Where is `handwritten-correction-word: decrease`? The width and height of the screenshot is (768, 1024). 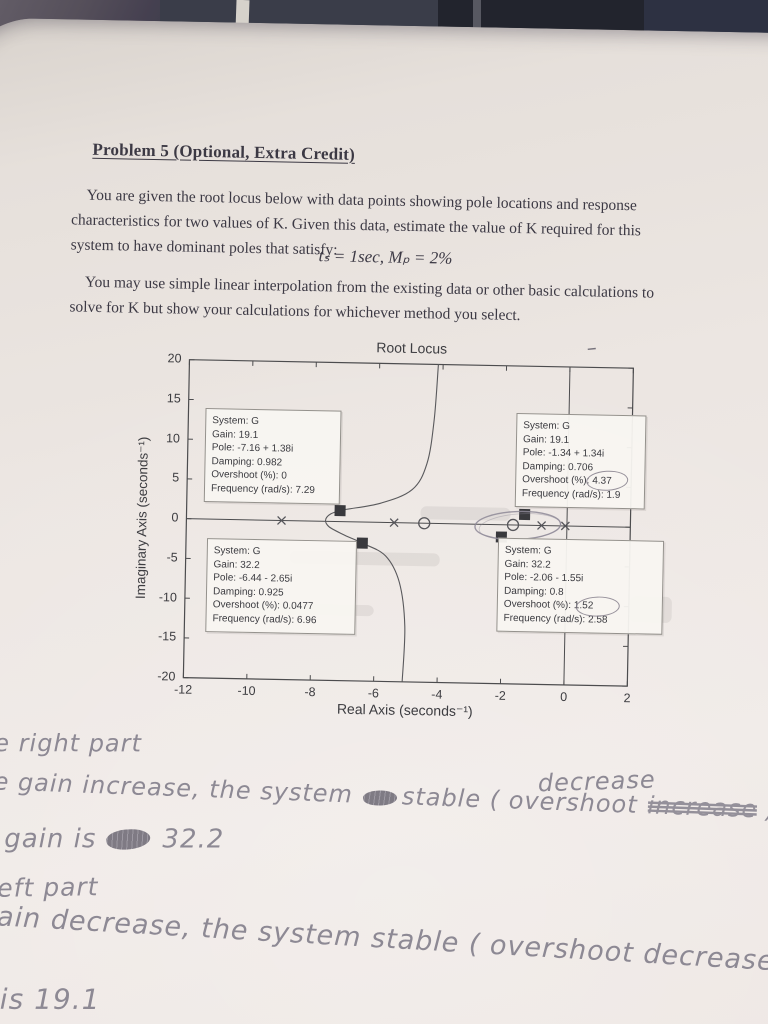
handwritten-correction-word: decrease is located at coordinates (597, 781).